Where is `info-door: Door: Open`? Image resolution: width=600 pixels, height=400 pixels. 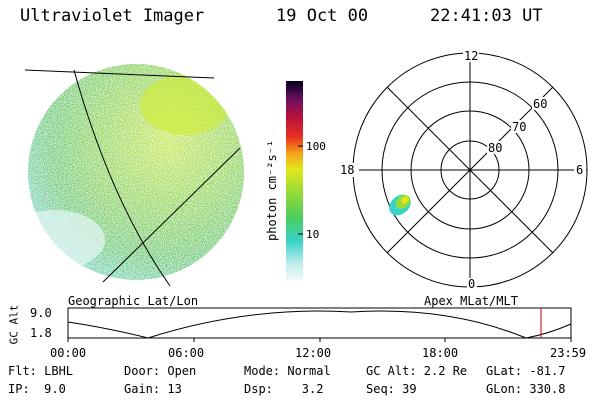
info-door: Door: Open is located at coordinates (160, 371).